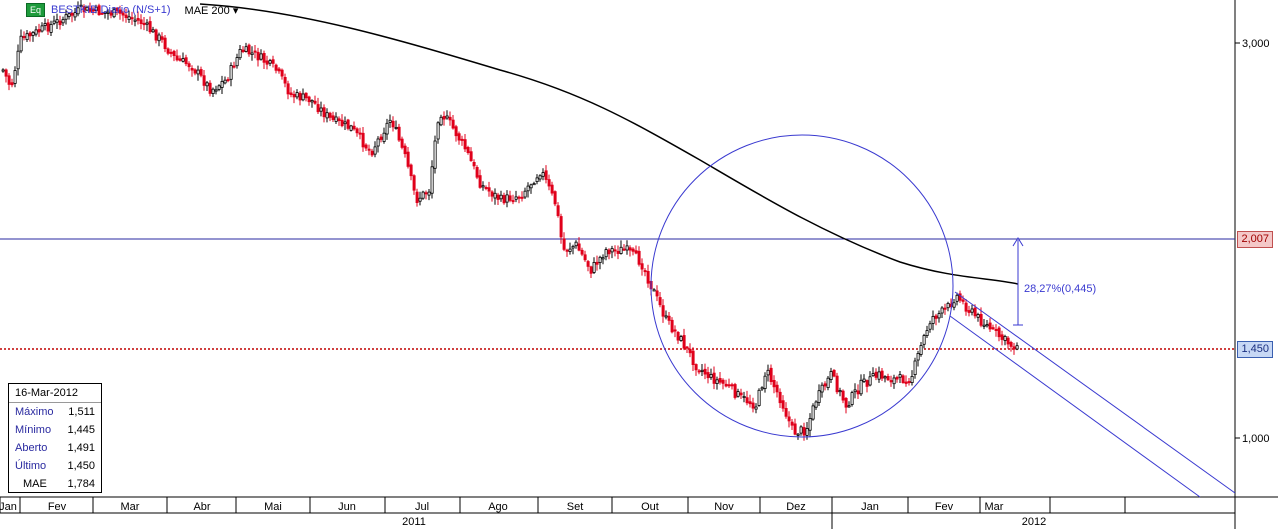 This screenshot has height=529, width=1278. Describe the element at coordinates (36, 10) in the screenshot. I see `eq-badge: Eq` at that location.